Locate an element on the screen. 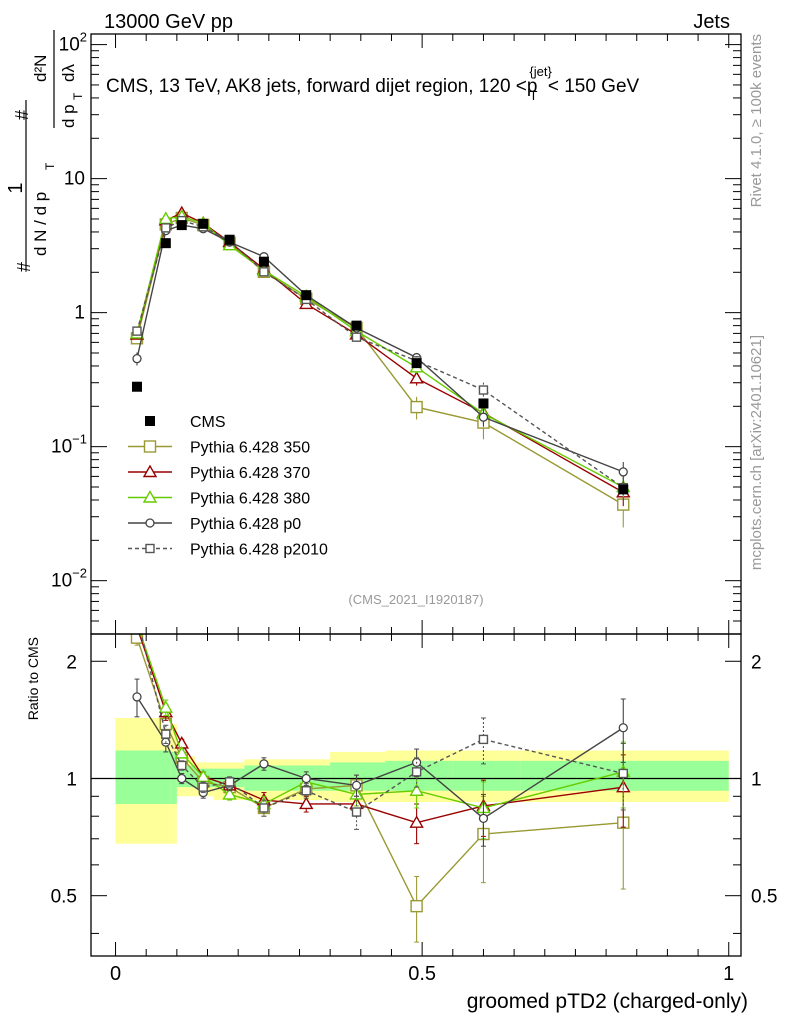  legend-item: Pythia 6.428 p0 is located at coordinates (214, 524).